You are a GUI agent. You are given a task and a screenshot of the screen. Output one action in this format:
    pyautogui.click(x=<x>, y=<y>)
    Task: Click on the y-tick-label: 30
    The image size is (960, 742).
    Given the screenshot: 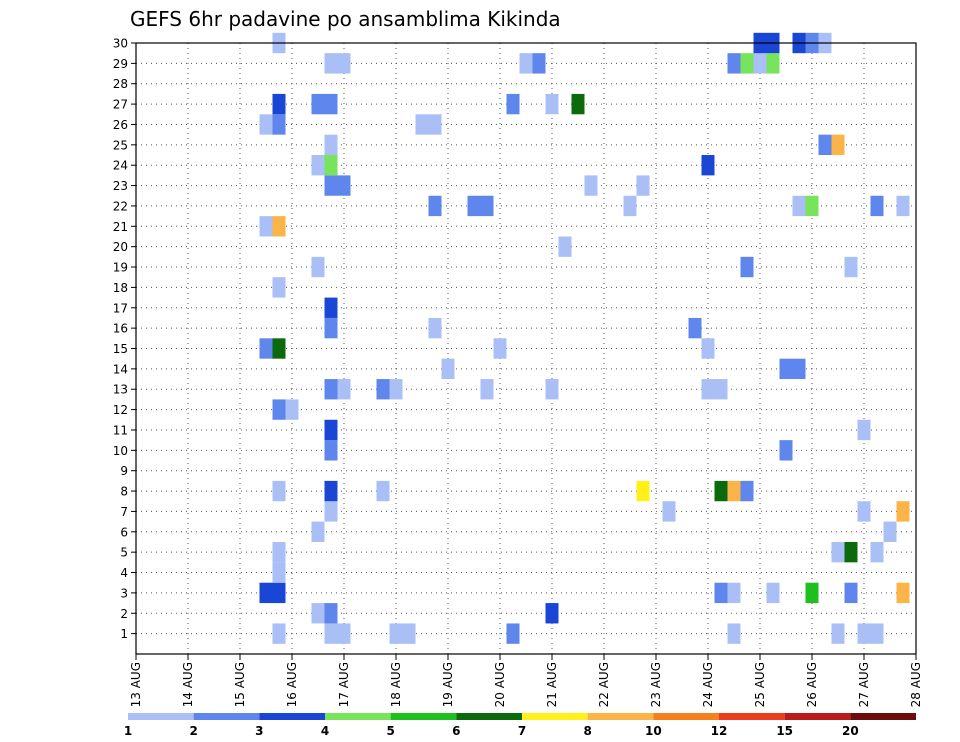 What is the action you would take?
    pyautogui.click(x=120, y=44)
    